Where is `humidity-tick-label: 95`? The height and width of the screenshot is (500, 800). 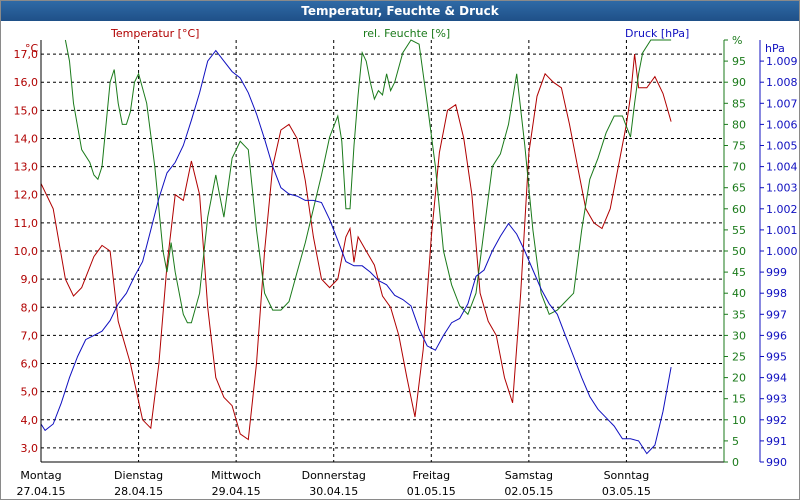 humidity-tick-label: 95 is located at coordinates (739, 61).